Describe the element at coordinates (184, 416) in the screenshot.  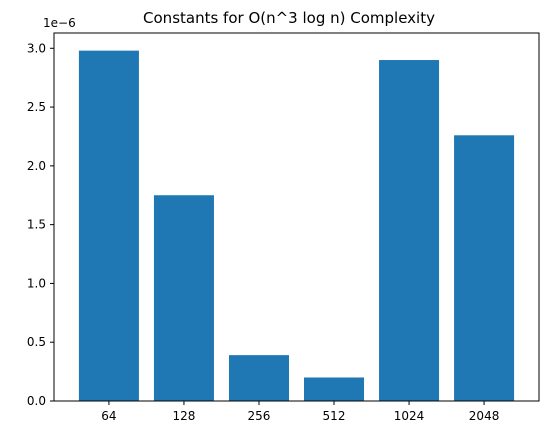
I see `x-tick-label: 128` at that location.